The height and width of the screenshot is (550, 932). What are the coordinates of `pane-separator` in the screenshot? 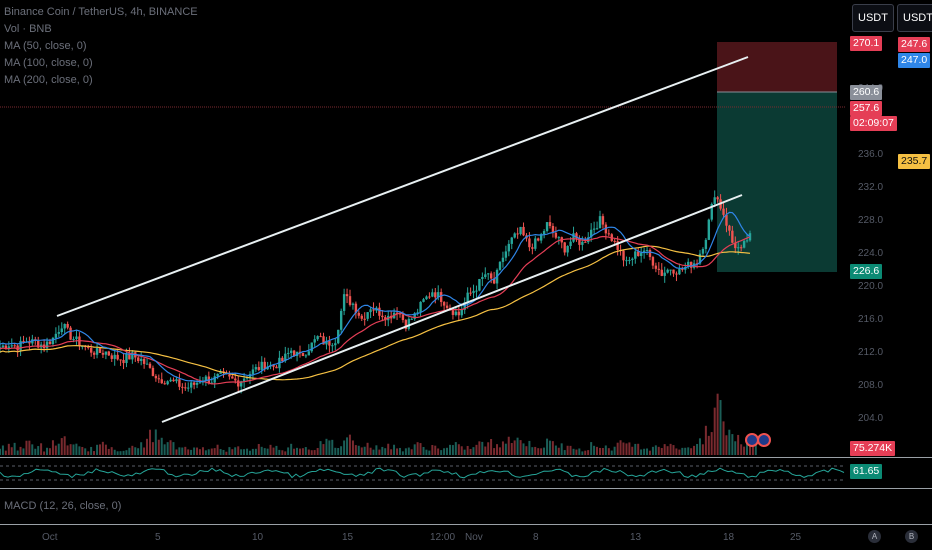 It's located at (466, 488).